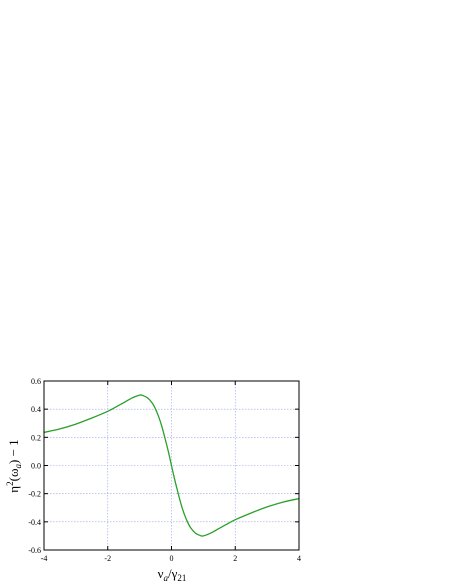 The height and width of the screenshot is (582, 450). Describe the element at coordinates (172, 558) in the screenshot. I see `x-tick-label: 0` at that location.